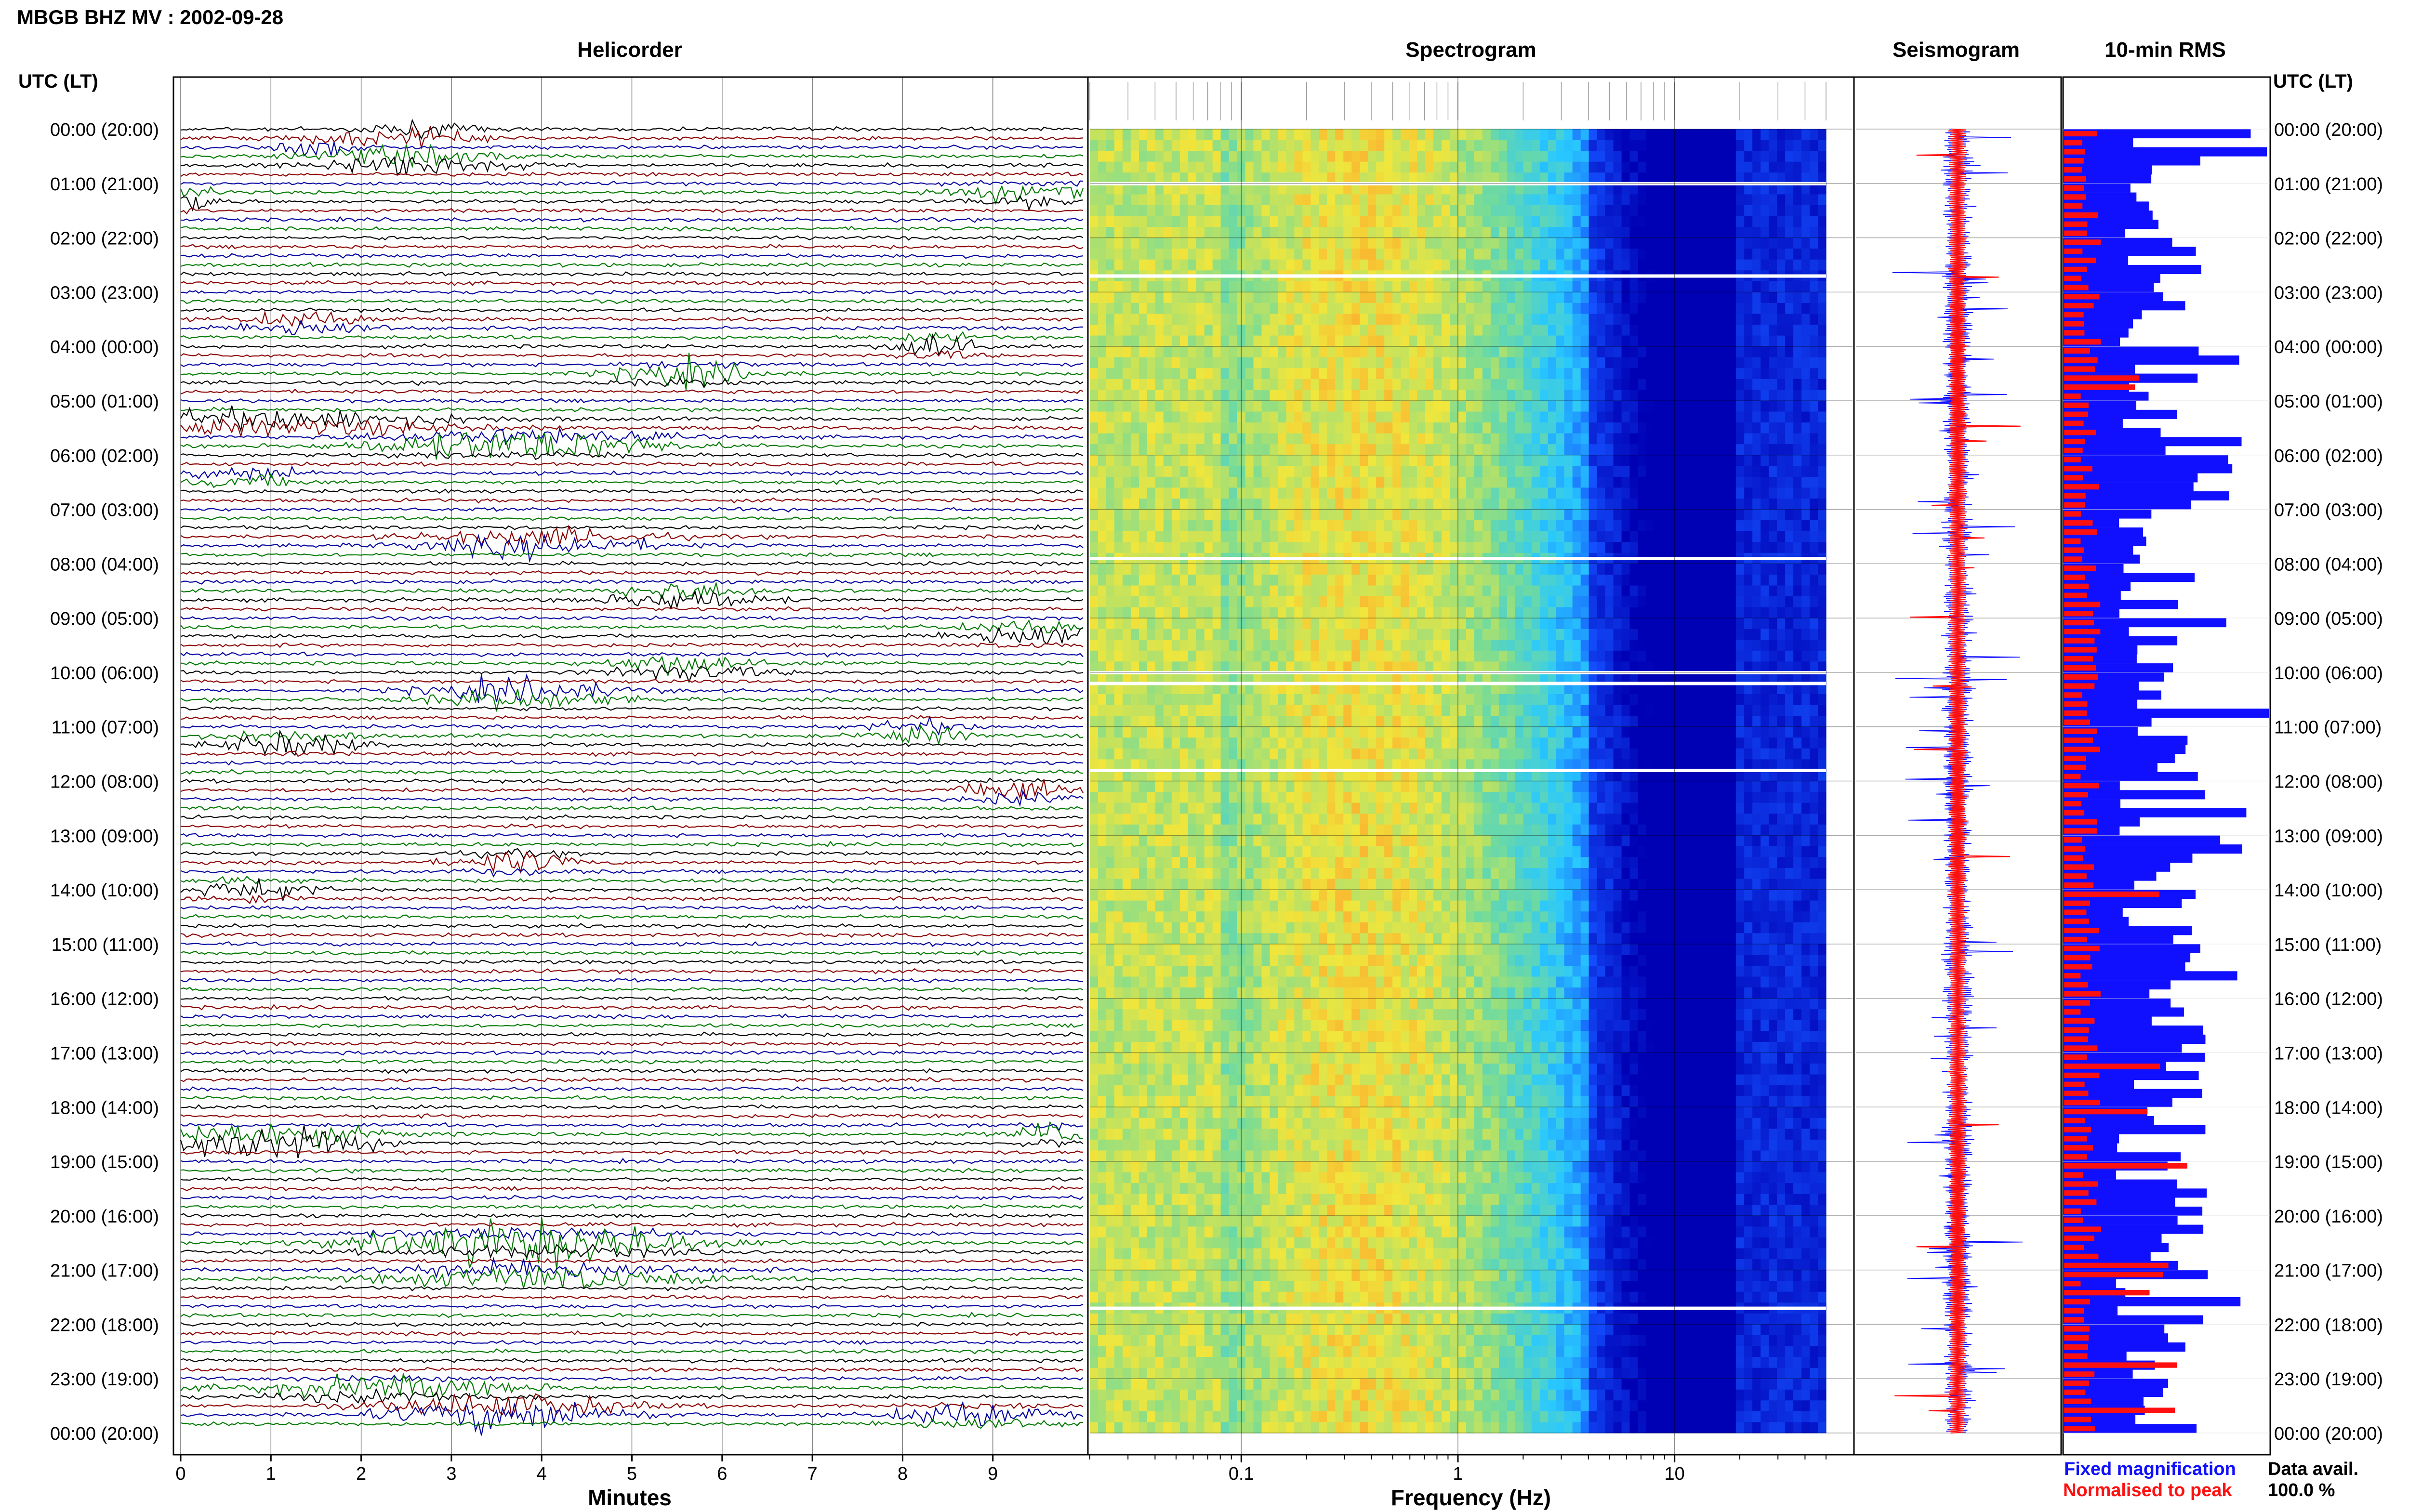 This screenshot has width=2409, height=1512. What do you see at coordinates (813, 1474) in the screenshot?
I see `helicorder-tick-label: 7` at bounding box center [813, 1474].